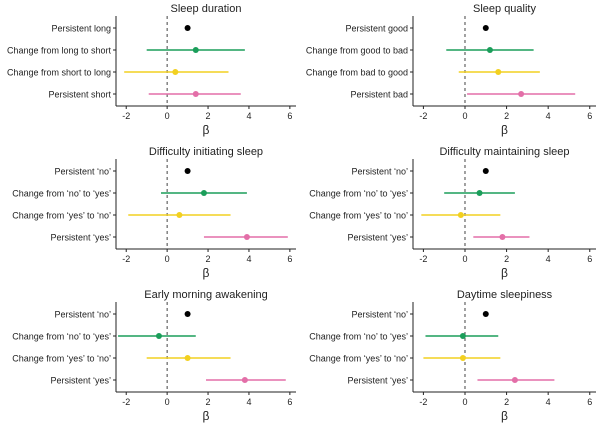 Image resolution: width=600 pixels, height=430 pixels. I want to click on panel-title: Early morning awakening, so click(206, 295).